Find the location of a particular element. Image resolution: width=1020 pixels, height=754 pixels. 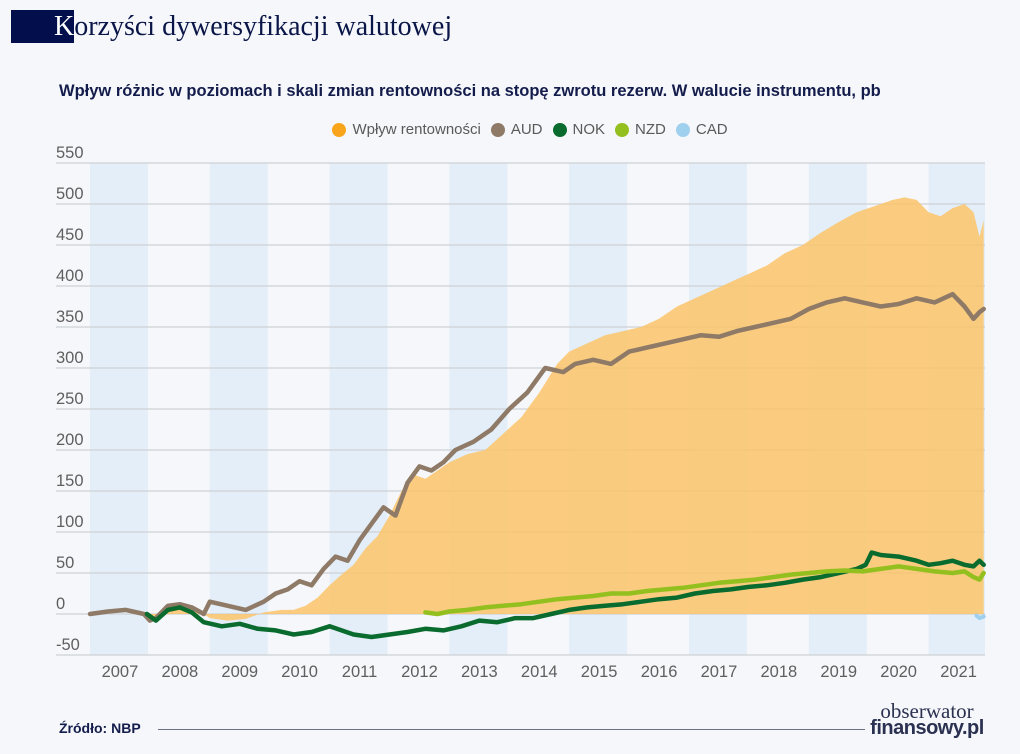

y-tick-label: 100 is located at coordinates (70, 522).